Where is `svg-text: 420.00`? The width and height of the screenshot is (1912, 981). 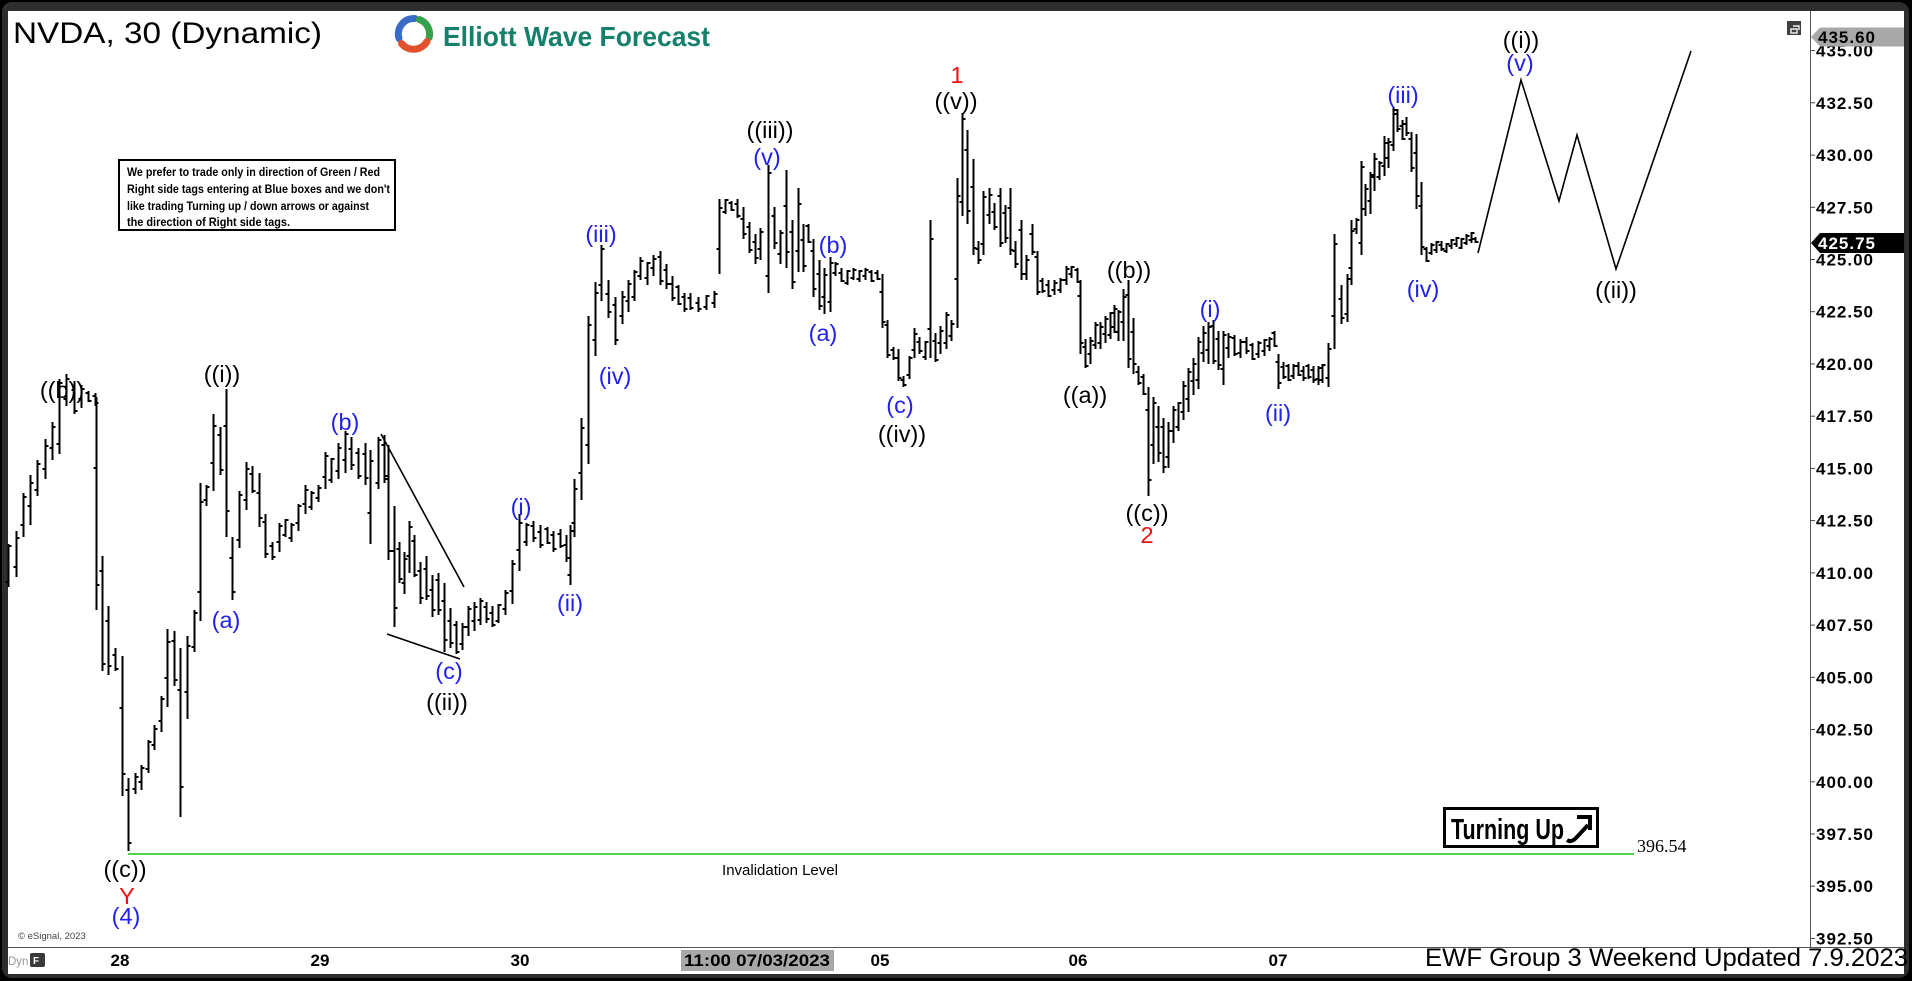
svg-text: 420.00 is located at coordinates (1844, 364).